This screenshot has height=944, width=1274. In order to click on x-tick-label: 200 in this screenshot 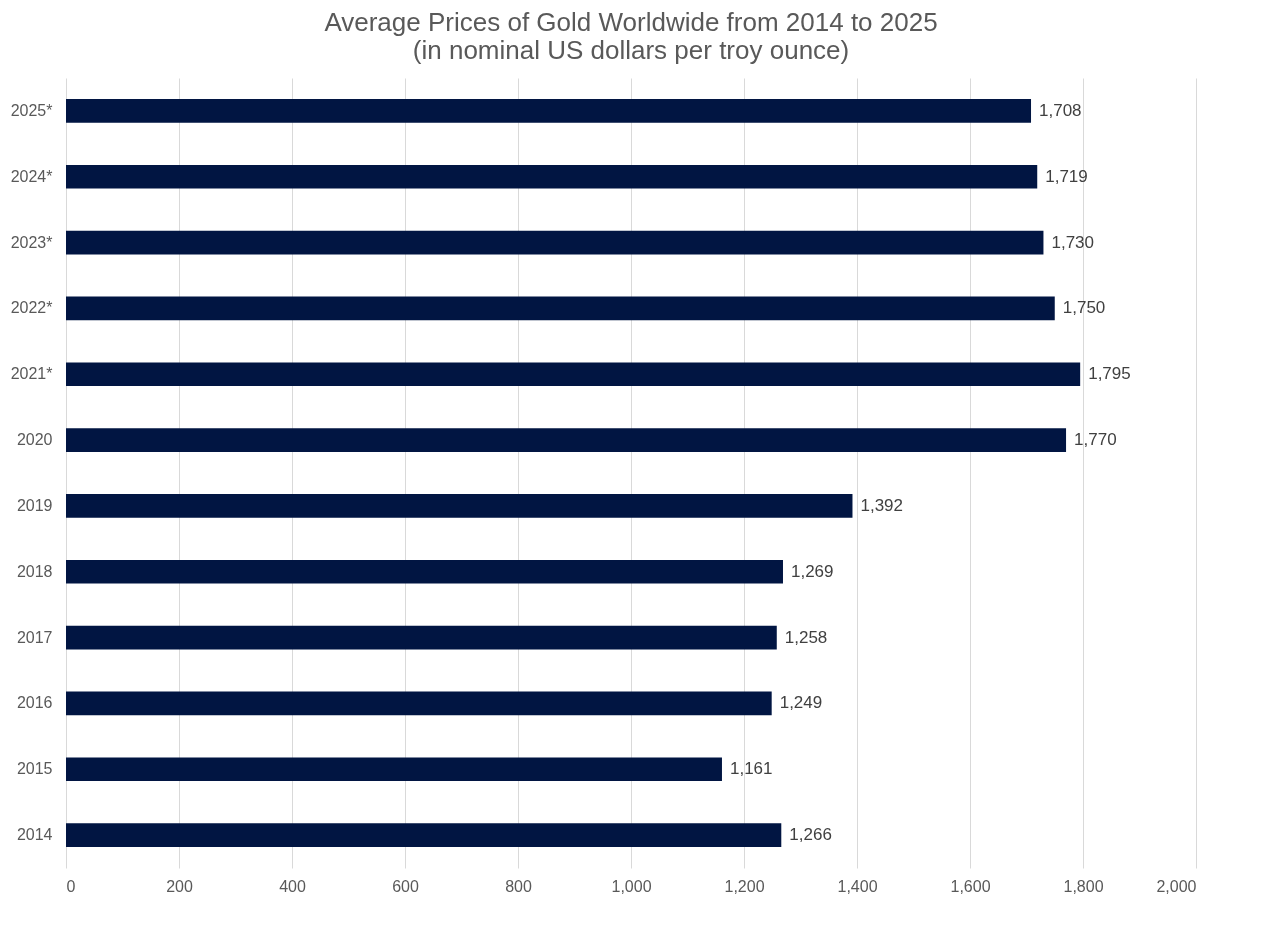, I will do `click(179, 886)`.